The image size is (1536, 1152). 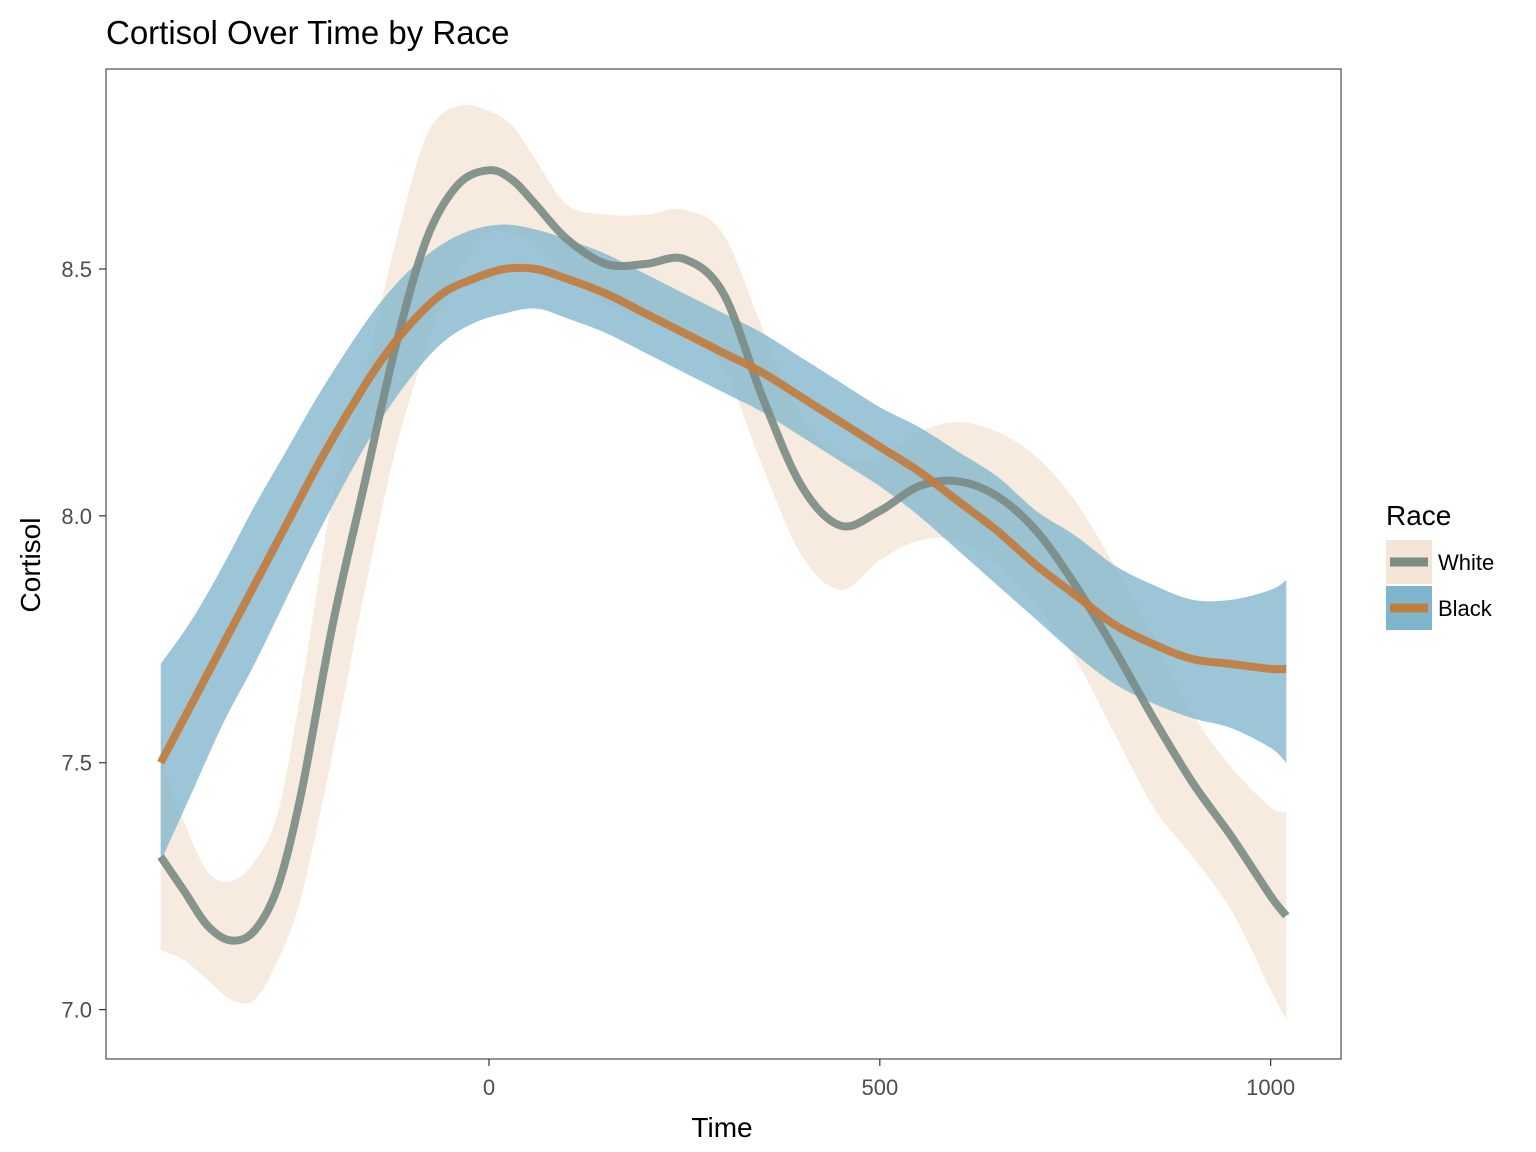 What do you see at coordinates (879, 1087) in the screenshot?
I see `x-tick-label: 500` at bounding box center [879, 1087].